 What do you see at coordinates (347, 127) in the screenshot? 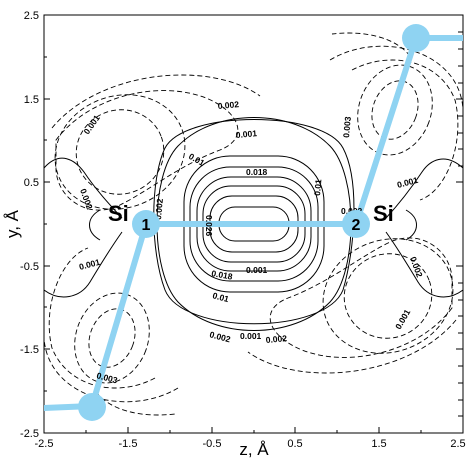
I see `contour-label: 0.003` at bounding box center [347, 127].